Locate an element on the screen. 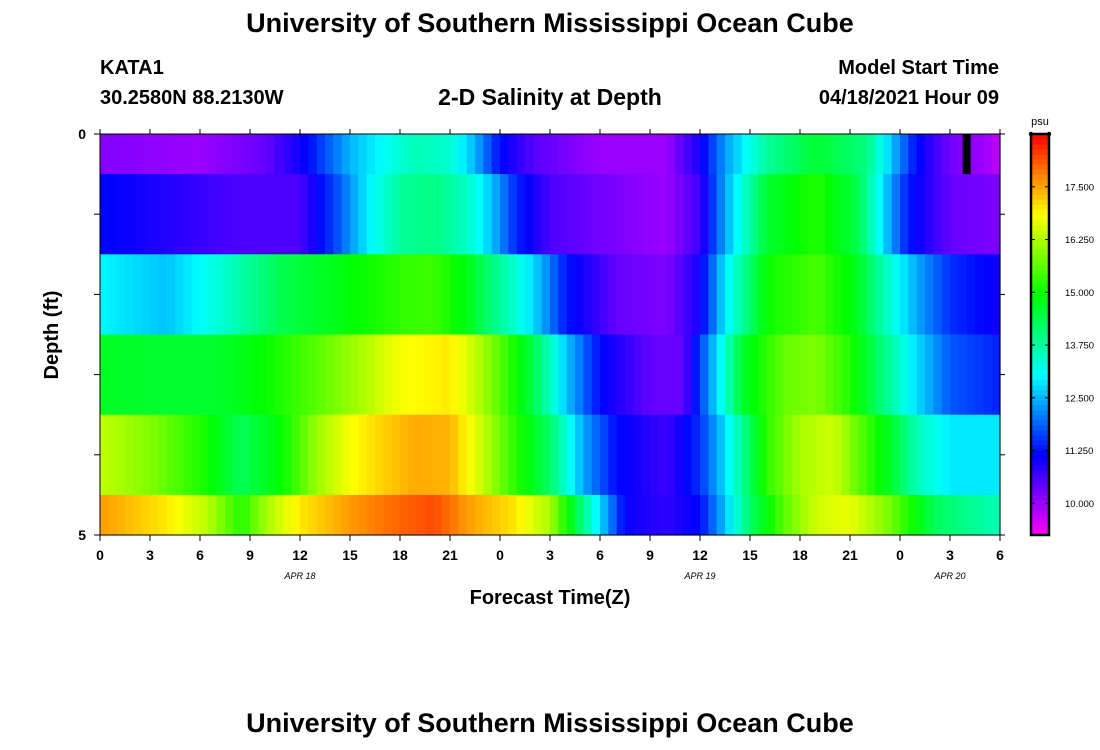  date-label: APR 19 is located at coordinates (699, 576).